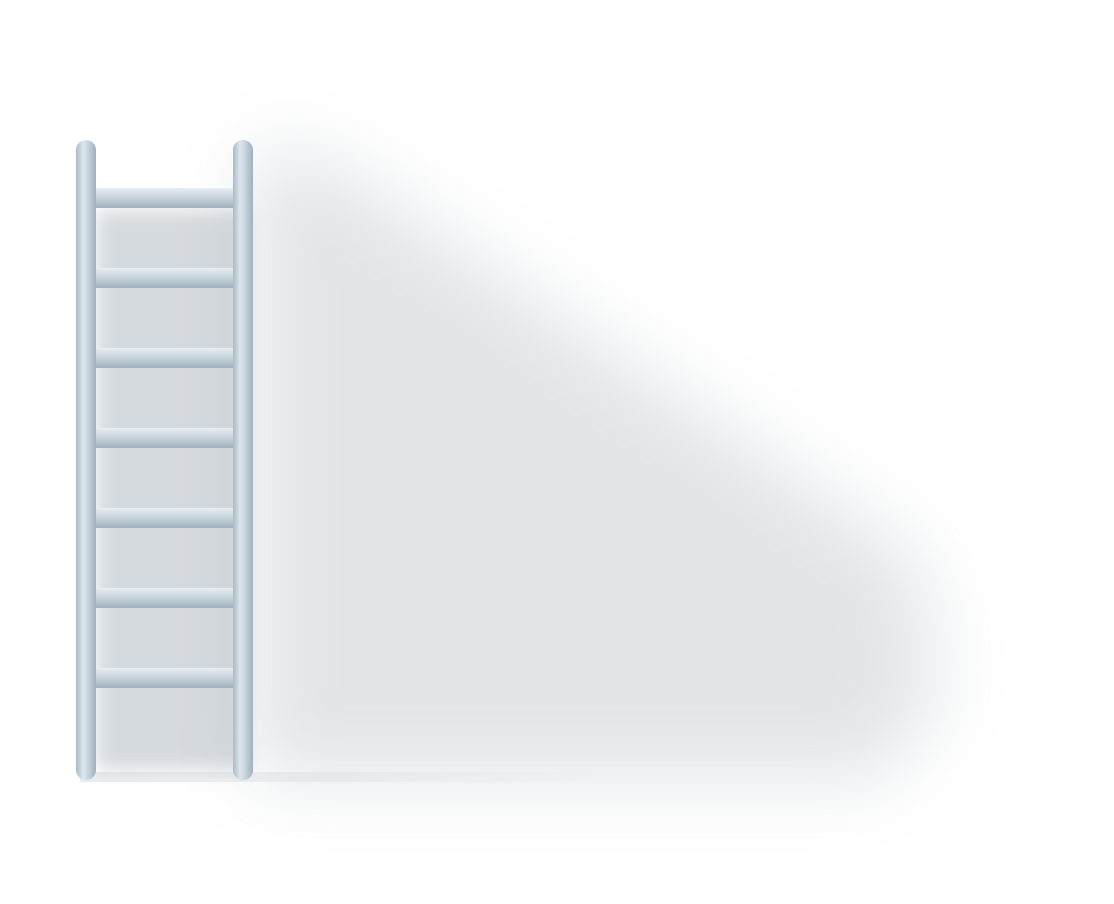  I want to click on ladder-left-rail, so click(86, 460).